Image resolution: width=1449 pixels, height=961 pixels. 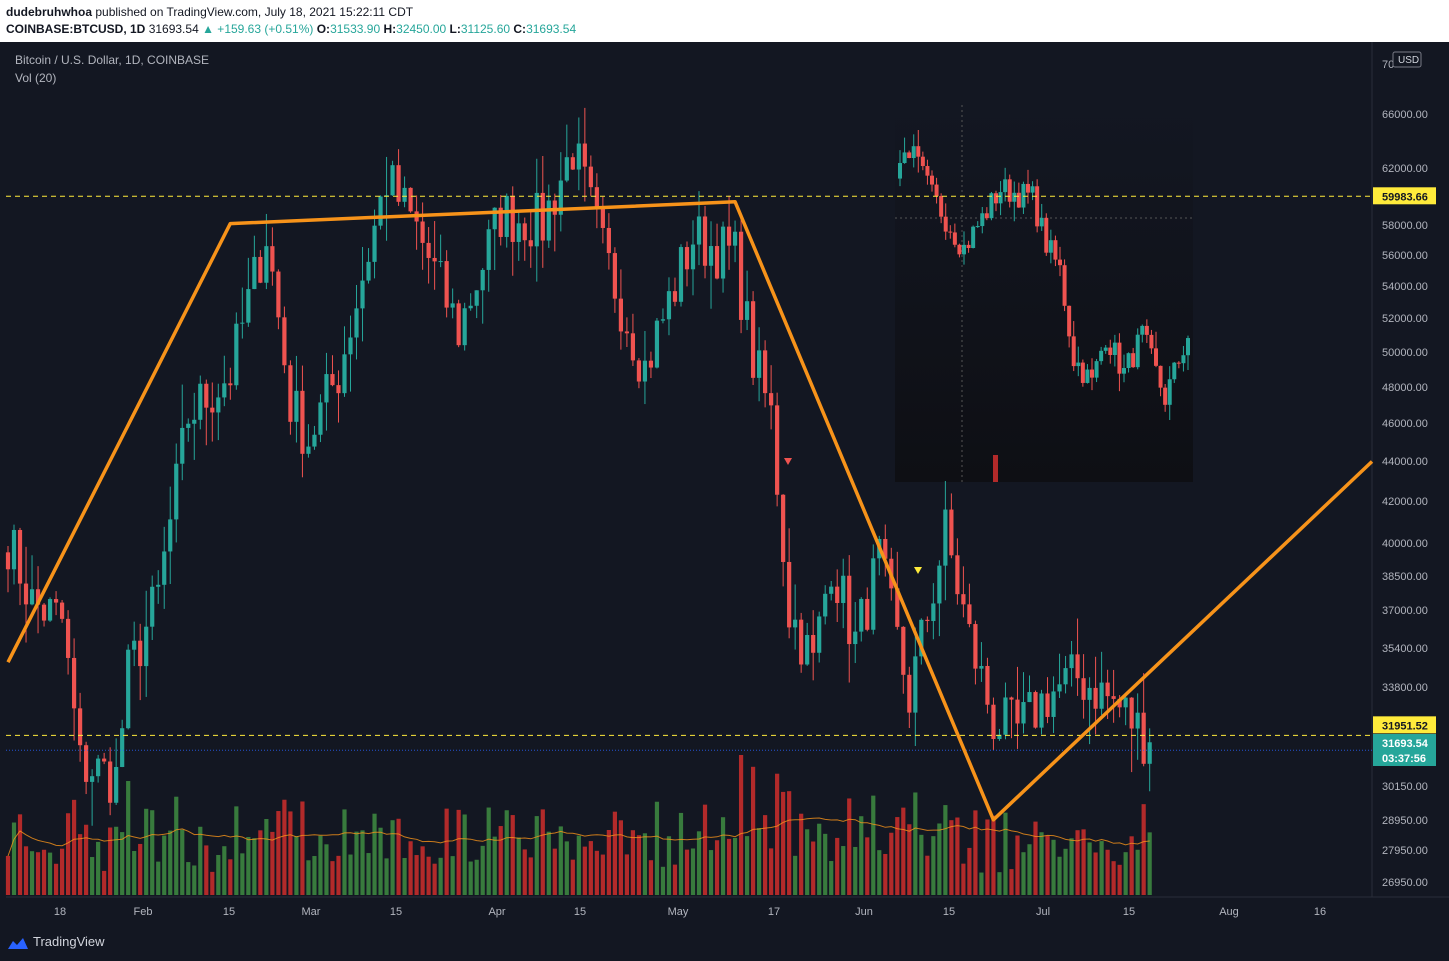 I want to click on tradingview-logo: TradingView, so click(x=56, y=942).